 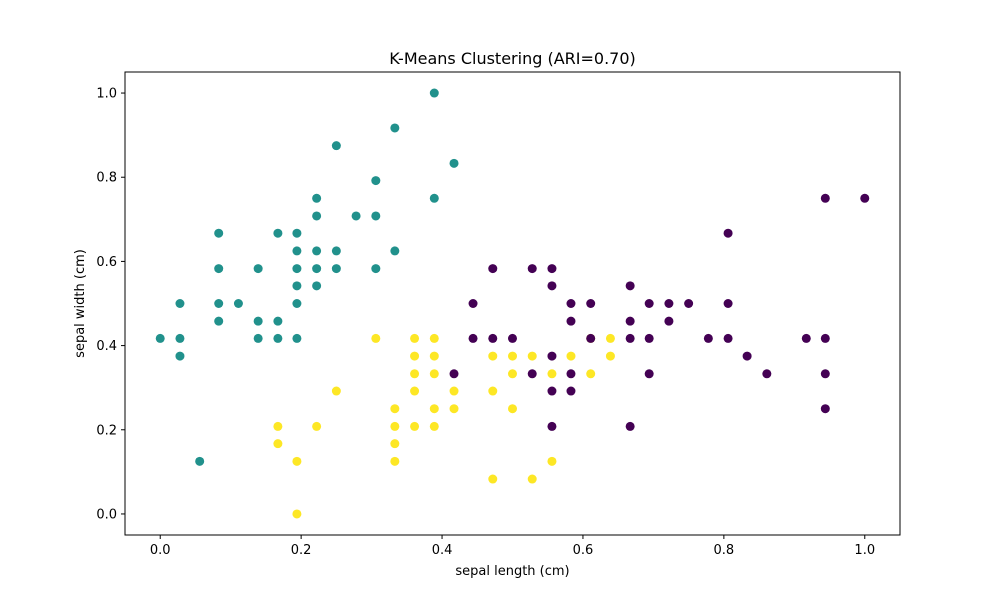 I want to click on y-tick-label: 0.4, so click(x=106, y=346).